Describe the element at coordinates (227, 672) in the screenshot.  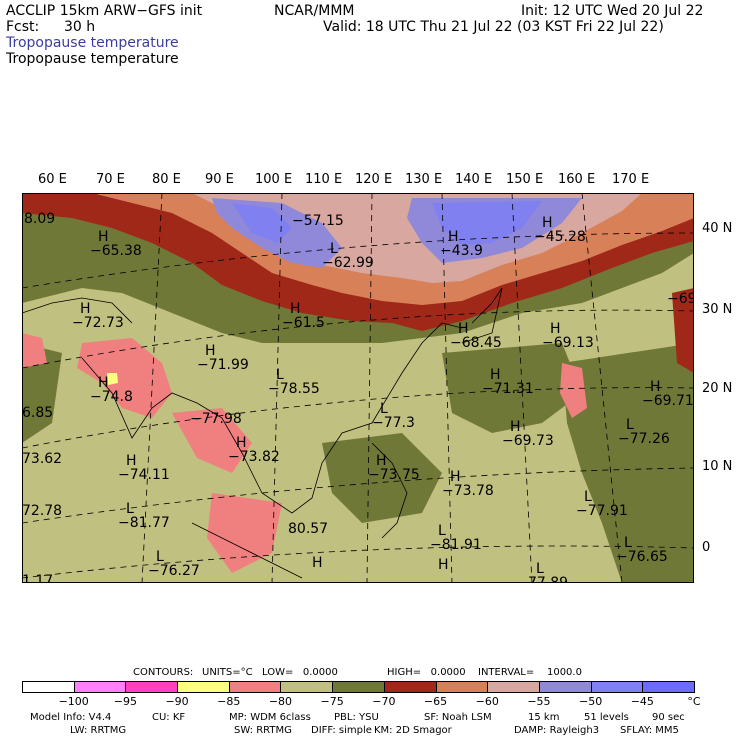
I see `units-label: UNITS=°C` at that location.